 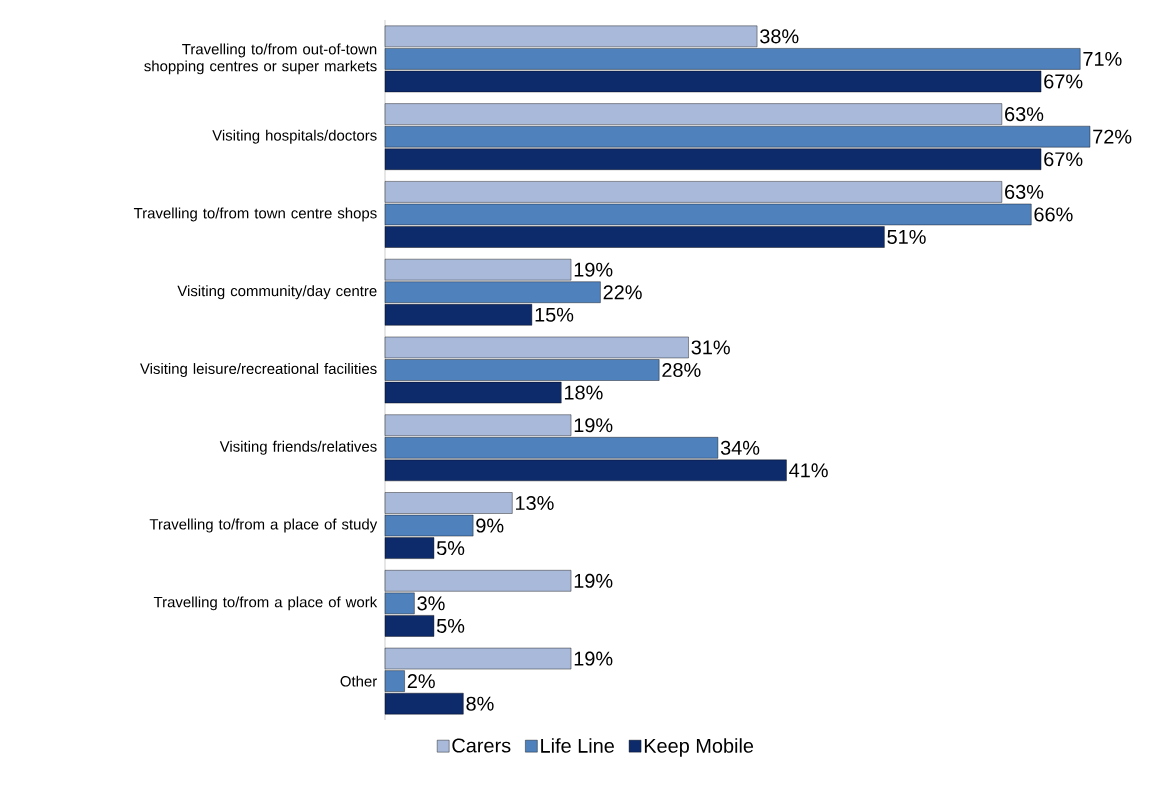 What do you see at coordinates (294, 136) in the screenshot?
I see `y-tick-label: Visiting hospitals/doctors` at bounding box center [294, 136].